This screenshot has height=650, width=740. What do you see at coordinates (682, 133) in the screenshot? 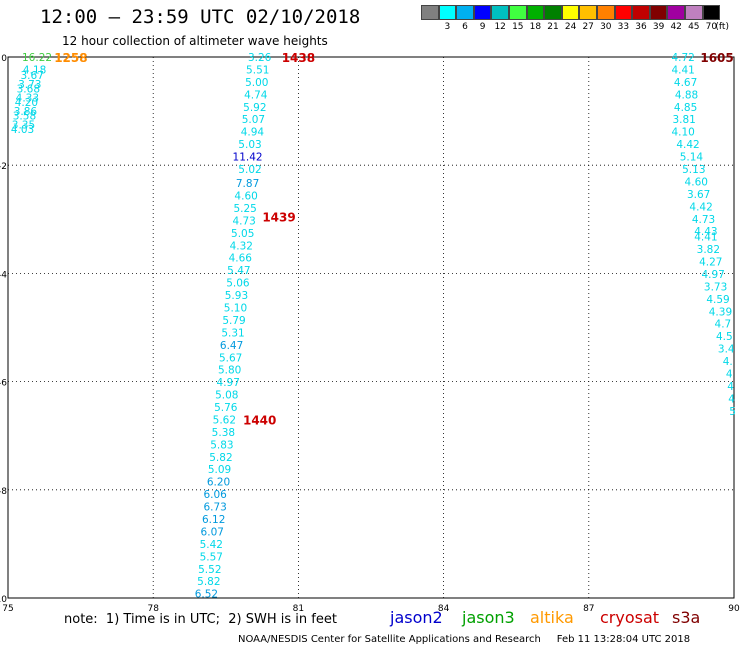
I see `swh-value-label: 4.10` at bounding box center [682, 133].